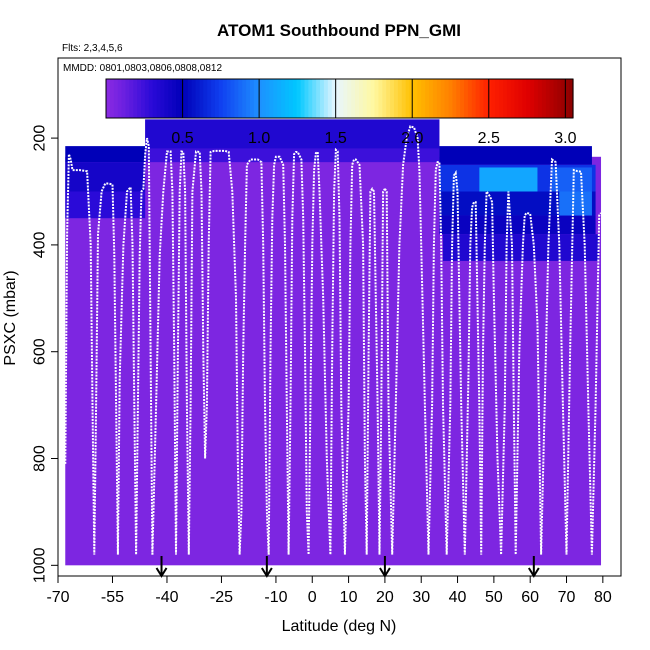  What do you see at coordinates (40, 458) in the screenshot?
I see `y-tick-label: 800` at bounding box center [40, 458].